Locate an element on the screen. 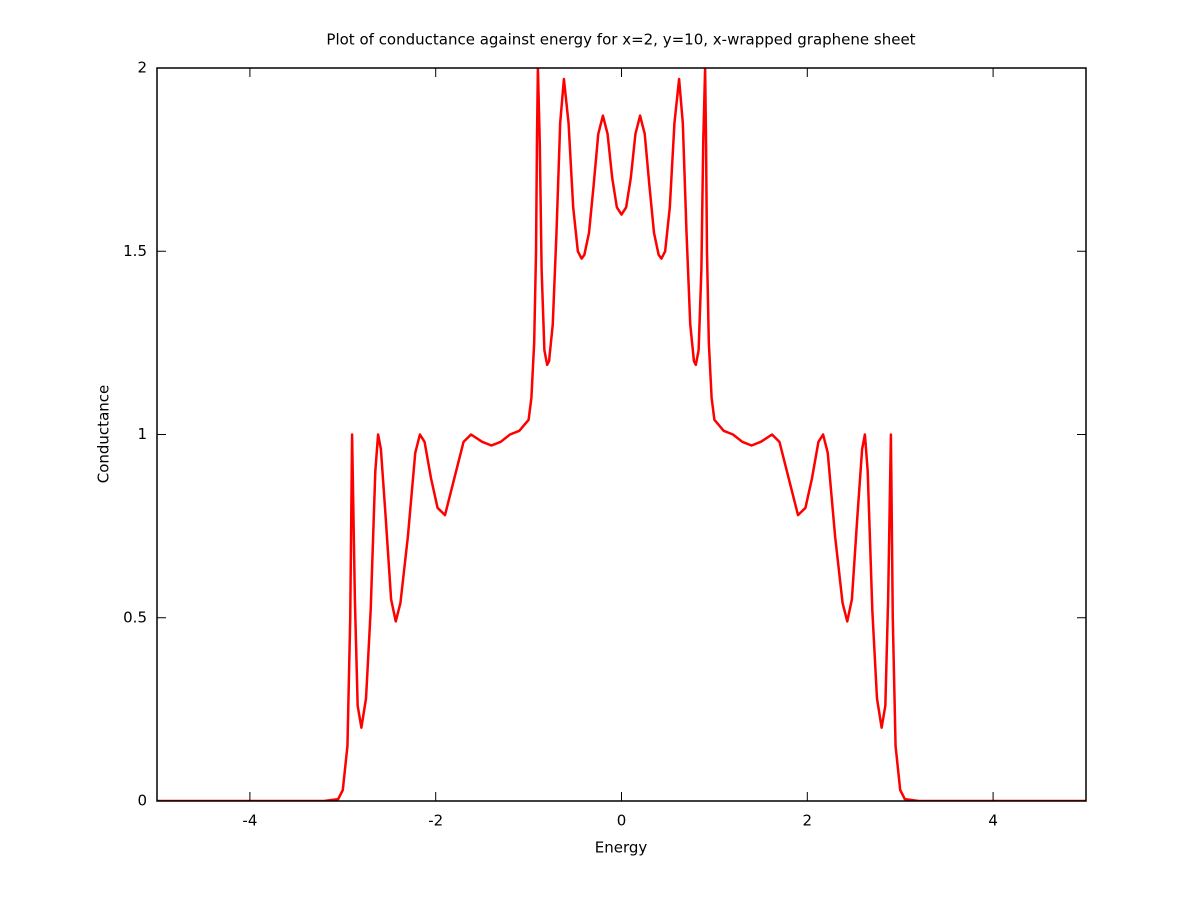 Image resolution: width=1200 pixels, height=900 pixels. y-tick-label: 0 is located at coordinates (142, 801).